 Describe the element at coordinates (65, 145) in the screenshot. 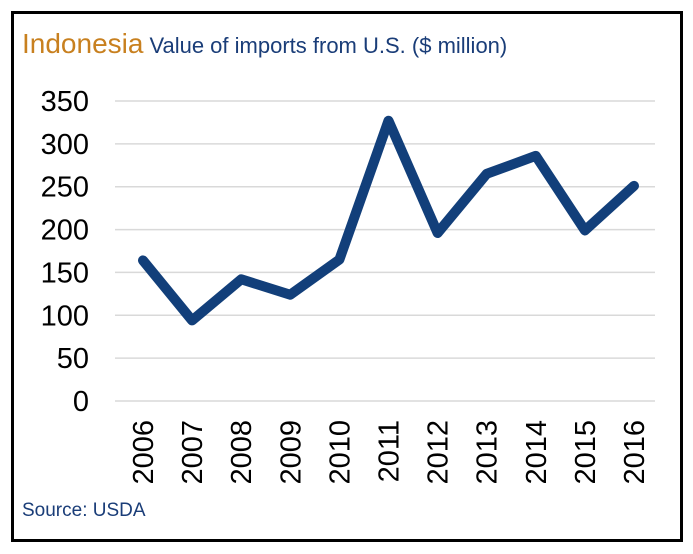

I see `y-tick-label: 300` at that location.